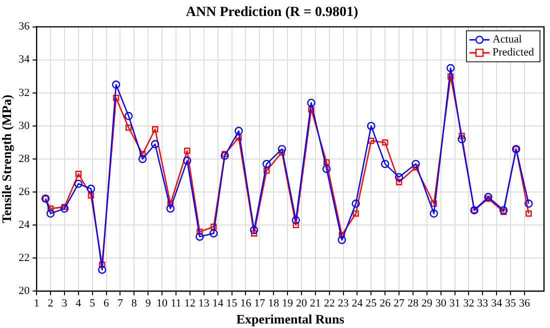 This screenshot has height=328, width=550. Describe the element at coordinates (315, 304) in the screenshot. I see `x-tick-label: 21` at that location.